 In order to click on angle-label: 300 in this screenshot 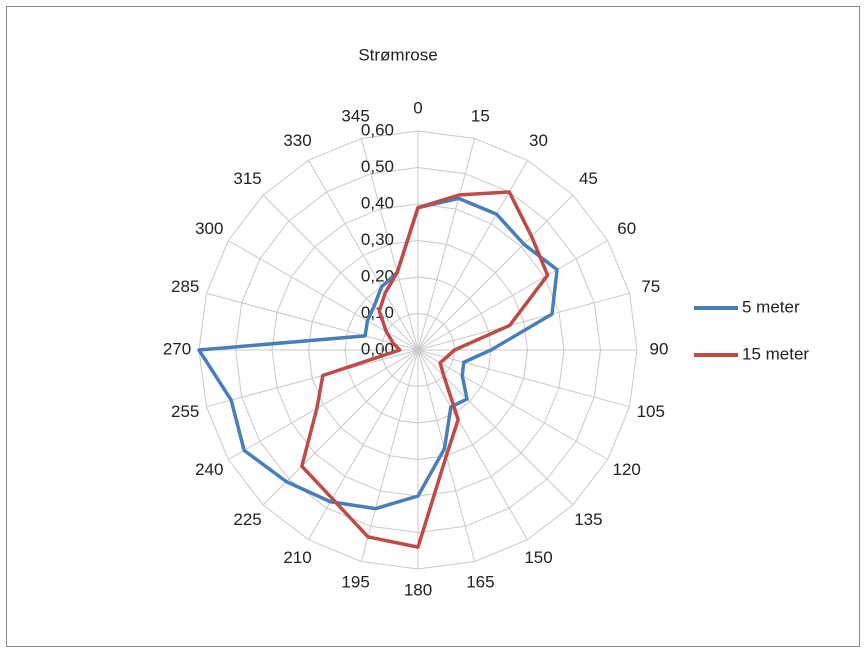, I will do `click(209, 228)`.